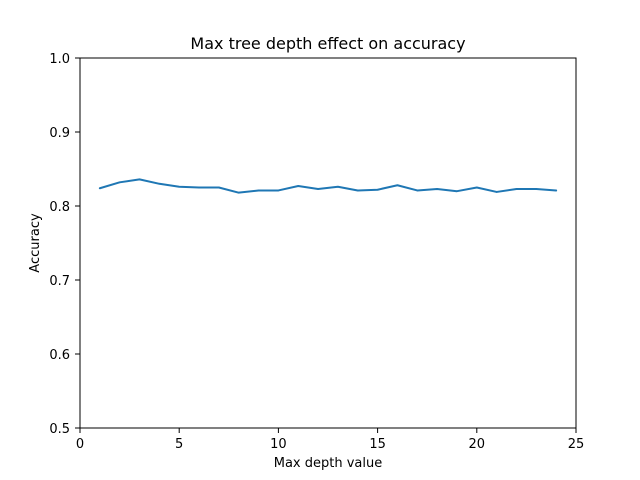  Describe the element at coordinates (179, 444) in the screenshot. I see `x-tick-label: 5` at that location.